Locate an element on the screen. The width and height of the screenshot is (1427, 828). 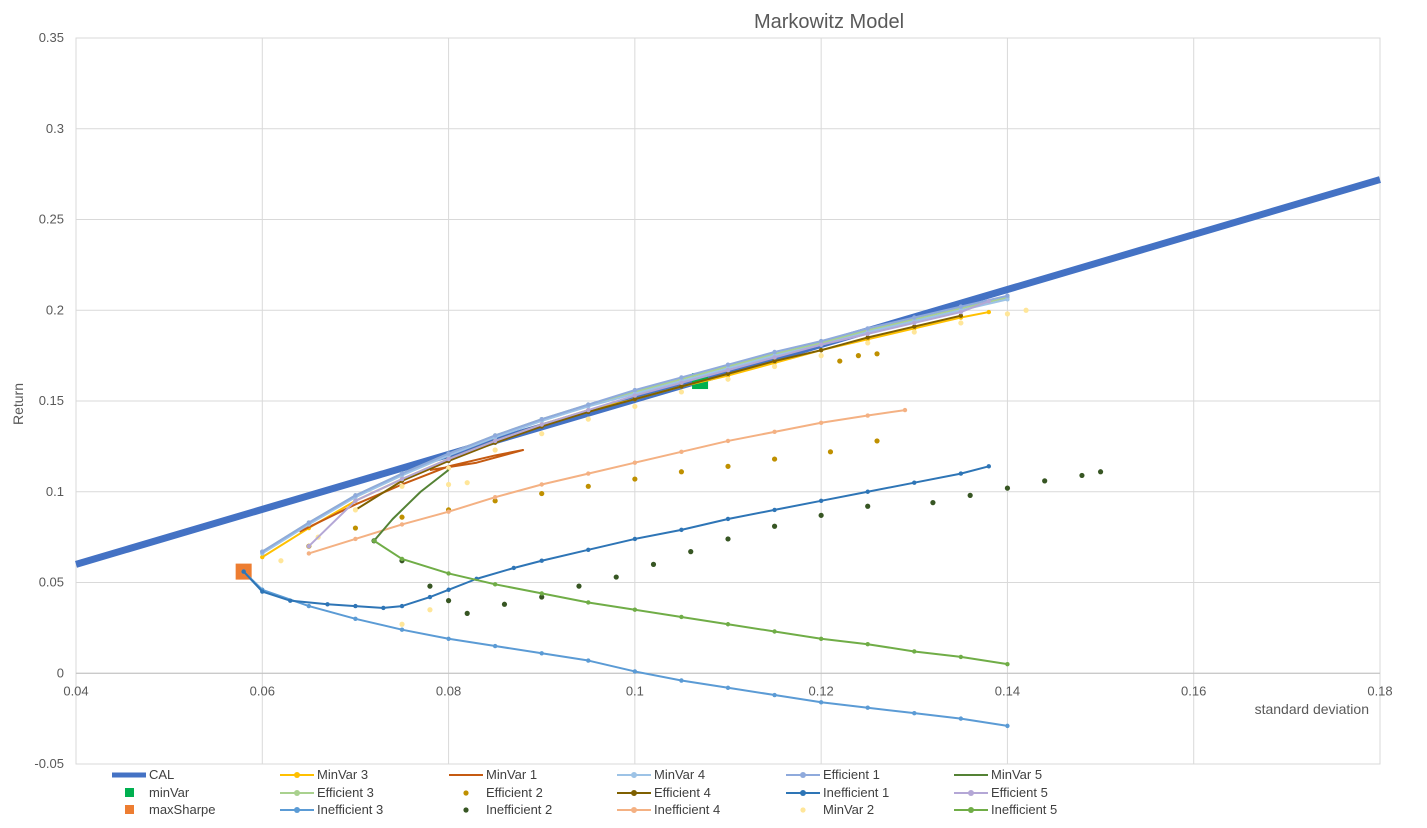
legend-label: Efficient 1 is located at coordinates (851, 774).